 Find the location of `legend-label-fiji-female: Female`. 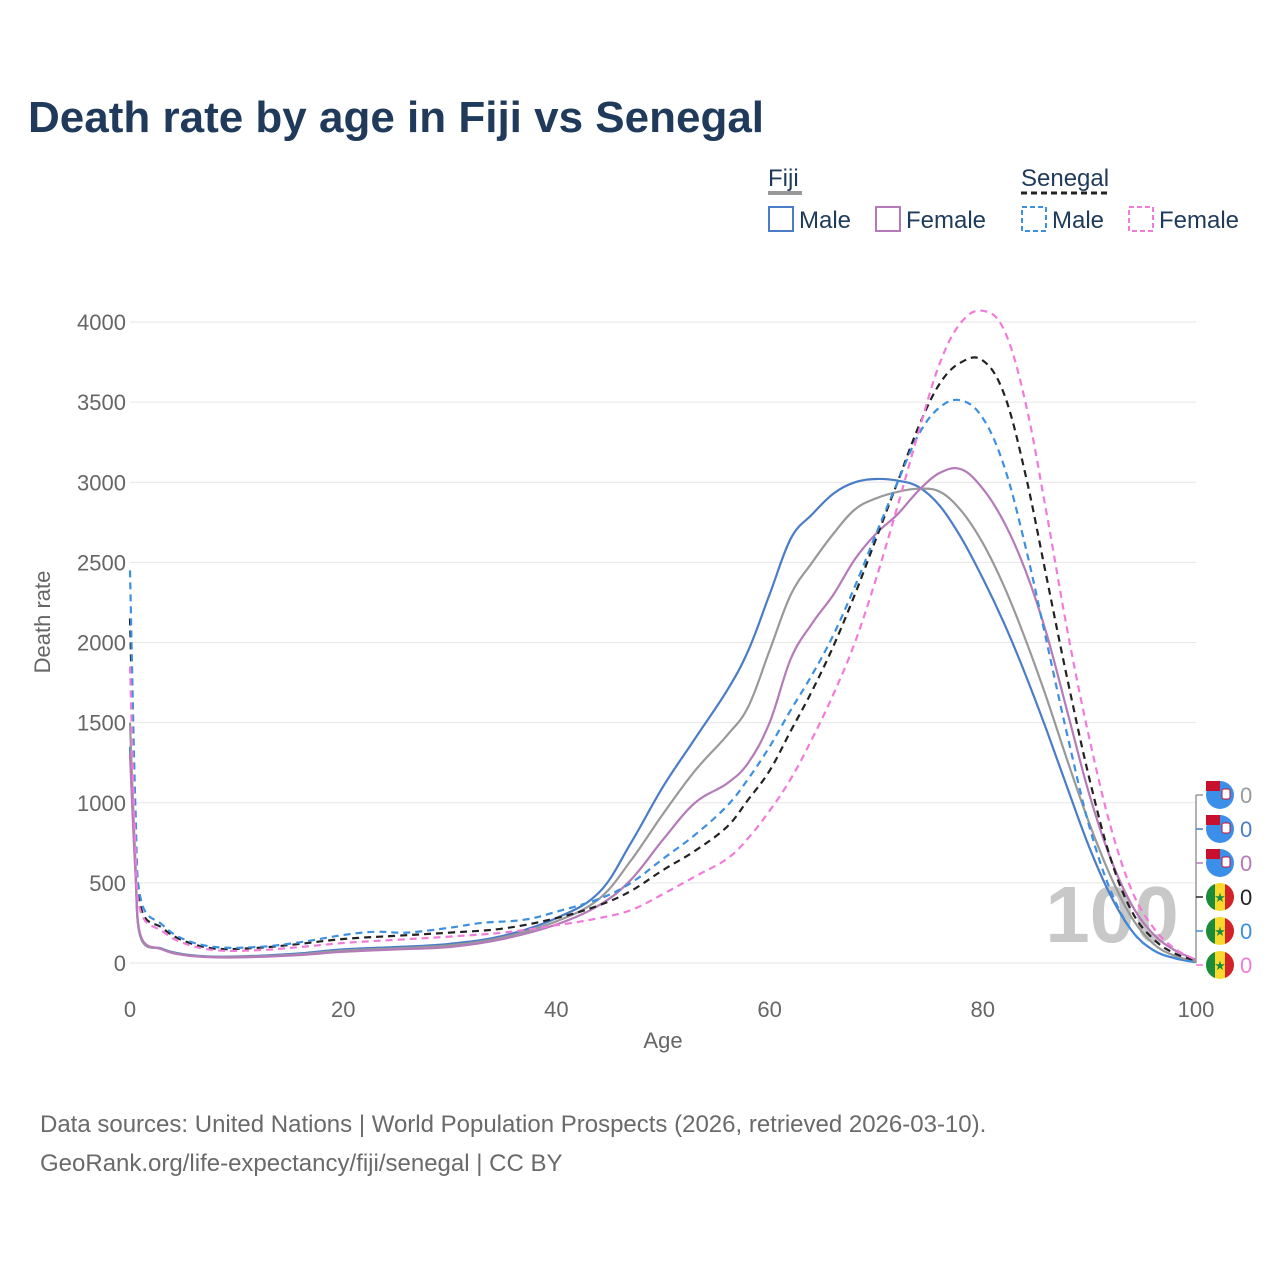

legend-label-fiji-female: Female is located at coordinates (946, 220).